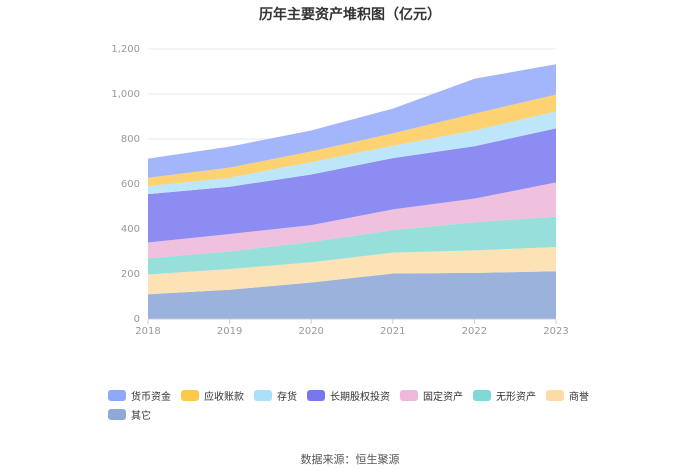  What do you see at coordinates (350, 459) in the screenshot?
I see `data-source: 数据来源：恒生聚源` at bounding box center [350, 459].